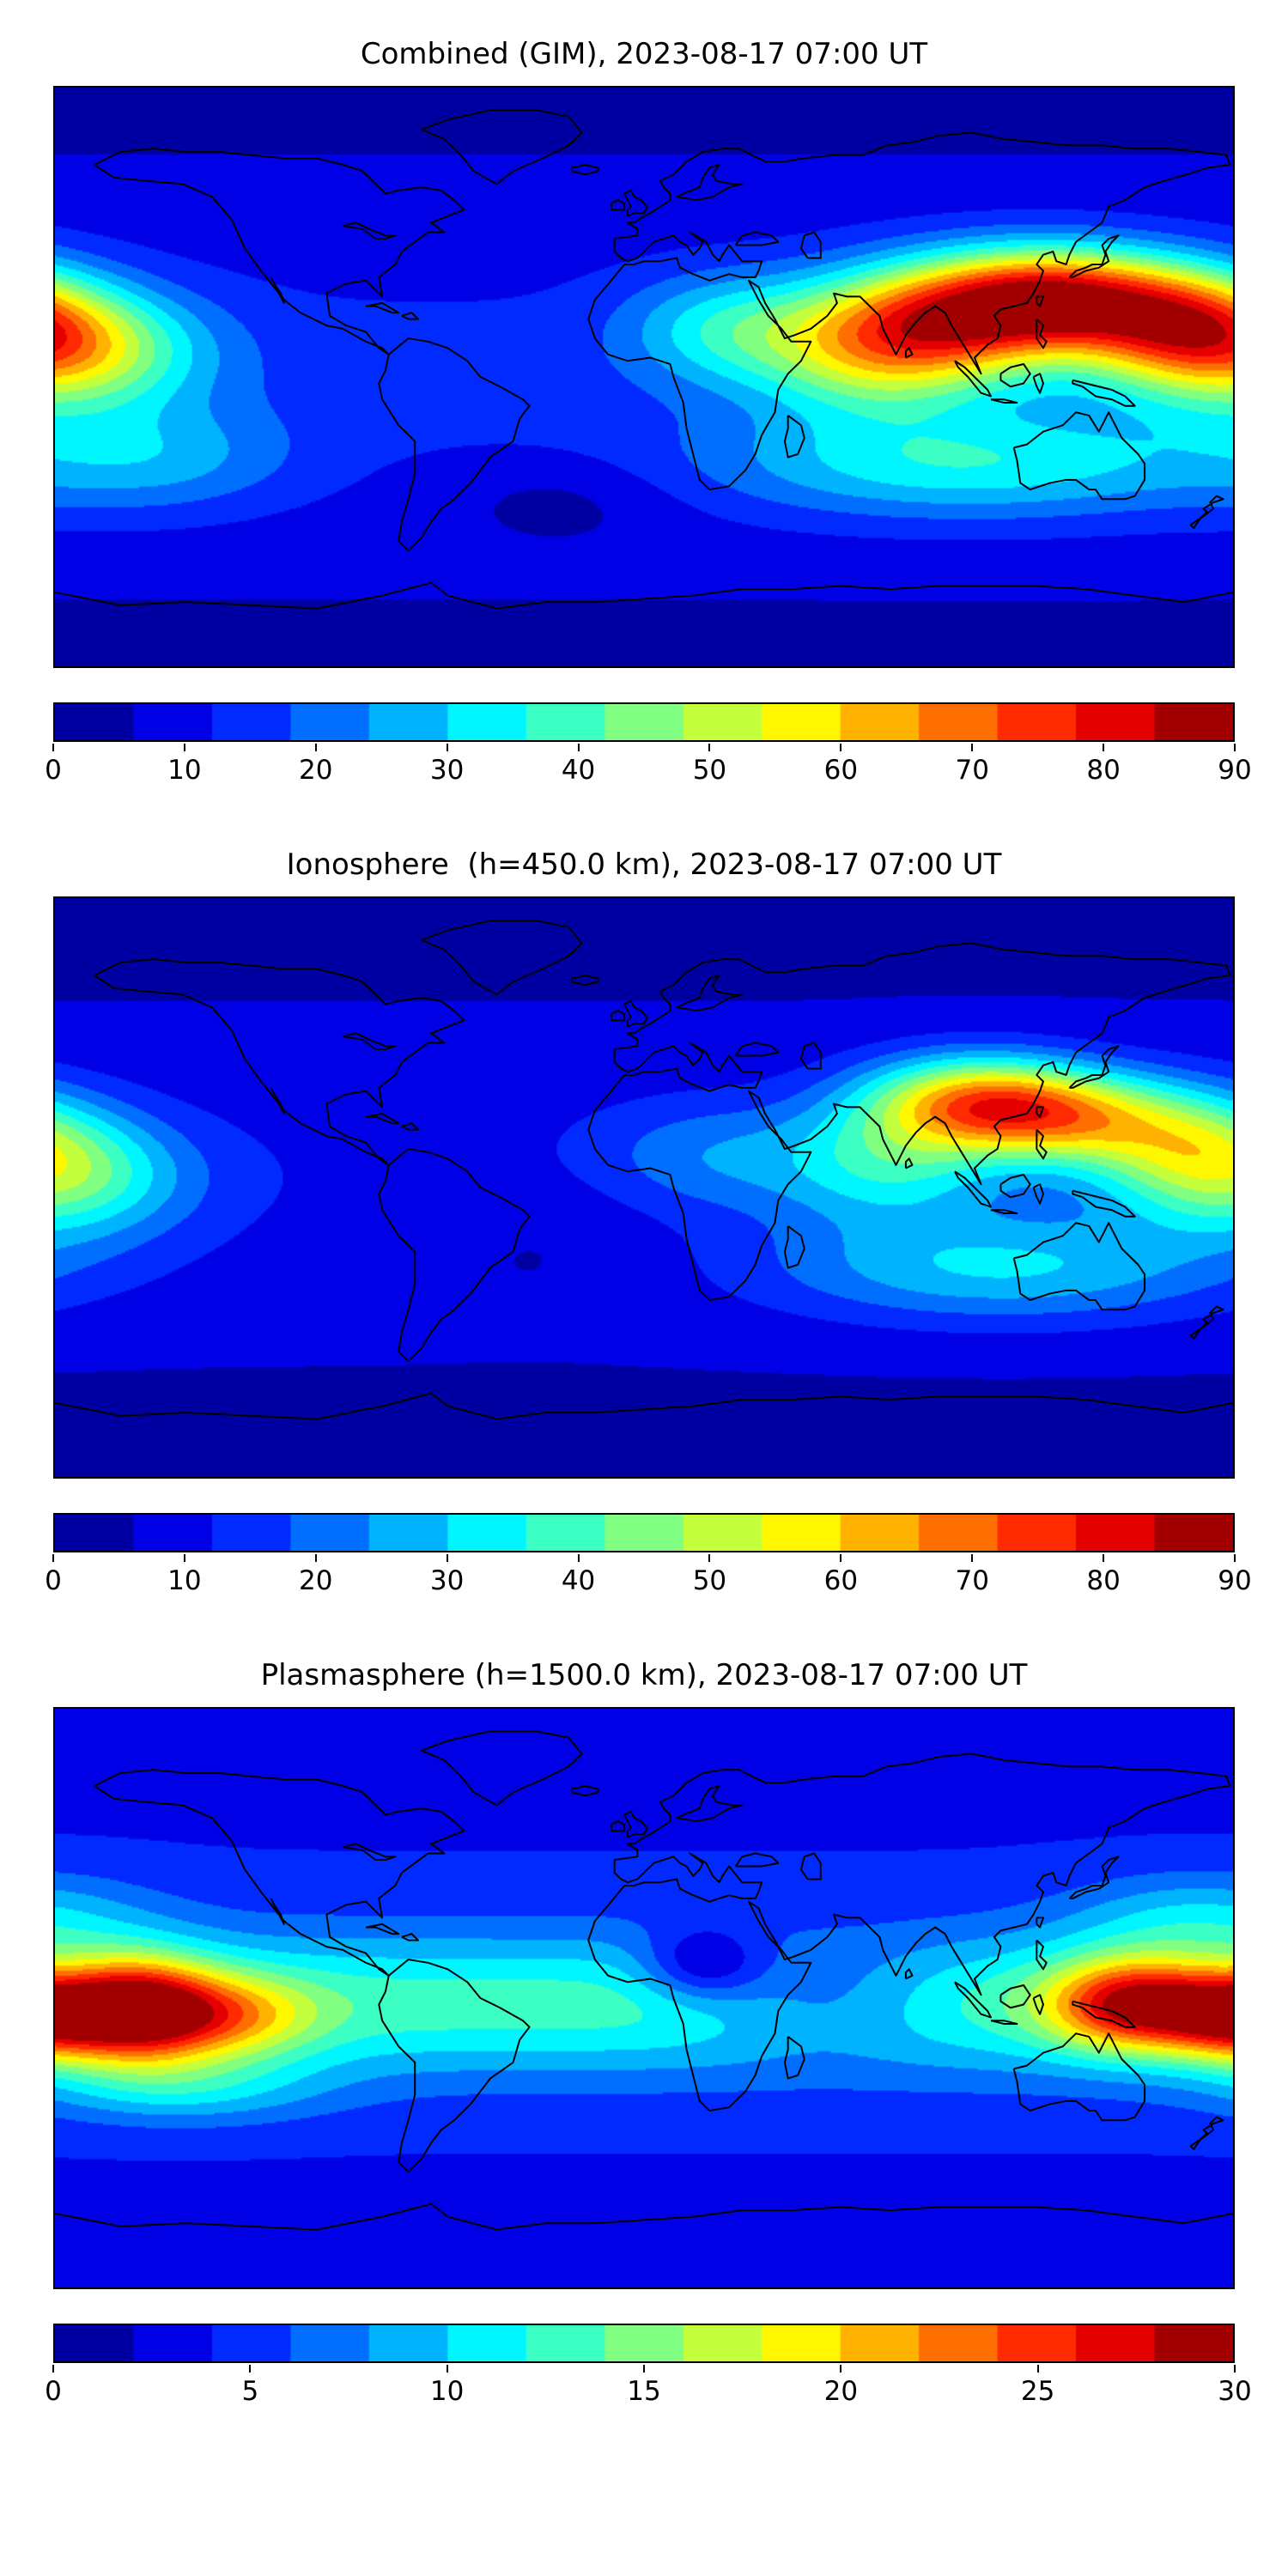 The height and width of the screenshot is (2576, 1288). I want to click on colorbar-tick-label: 15, so click(644, 2391).